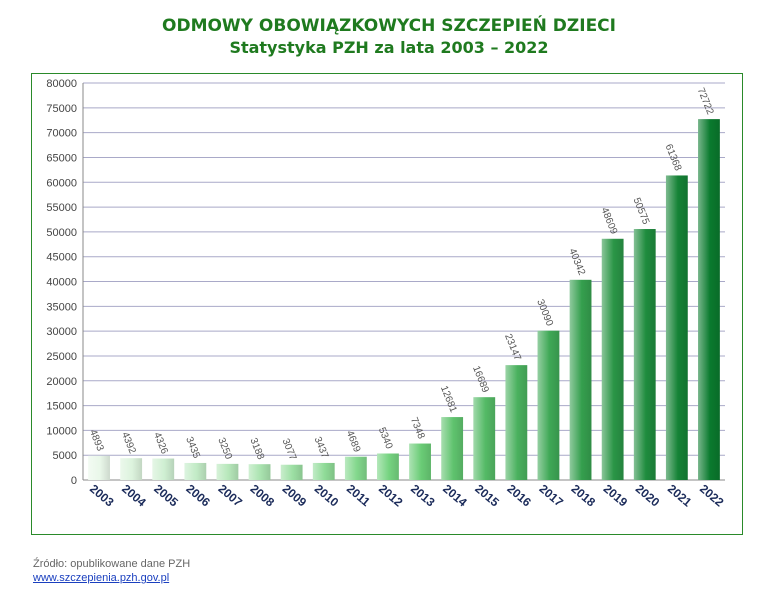  Describe the element at coordinates (259, 472) in the screenshot. I see `bar-2008` at that location.